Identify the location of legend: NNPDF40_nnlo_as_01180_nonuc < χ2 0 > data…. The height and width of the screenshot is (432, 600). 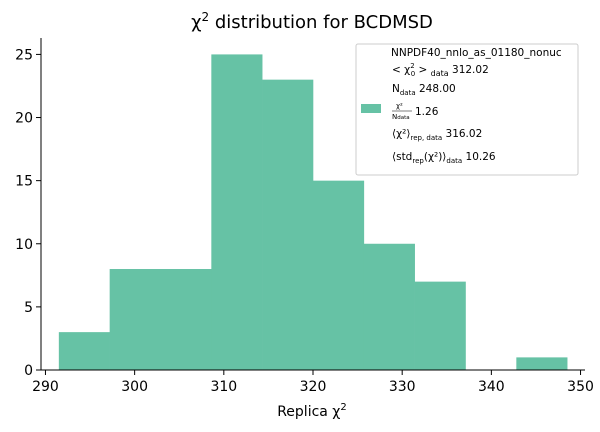
(467, 109).